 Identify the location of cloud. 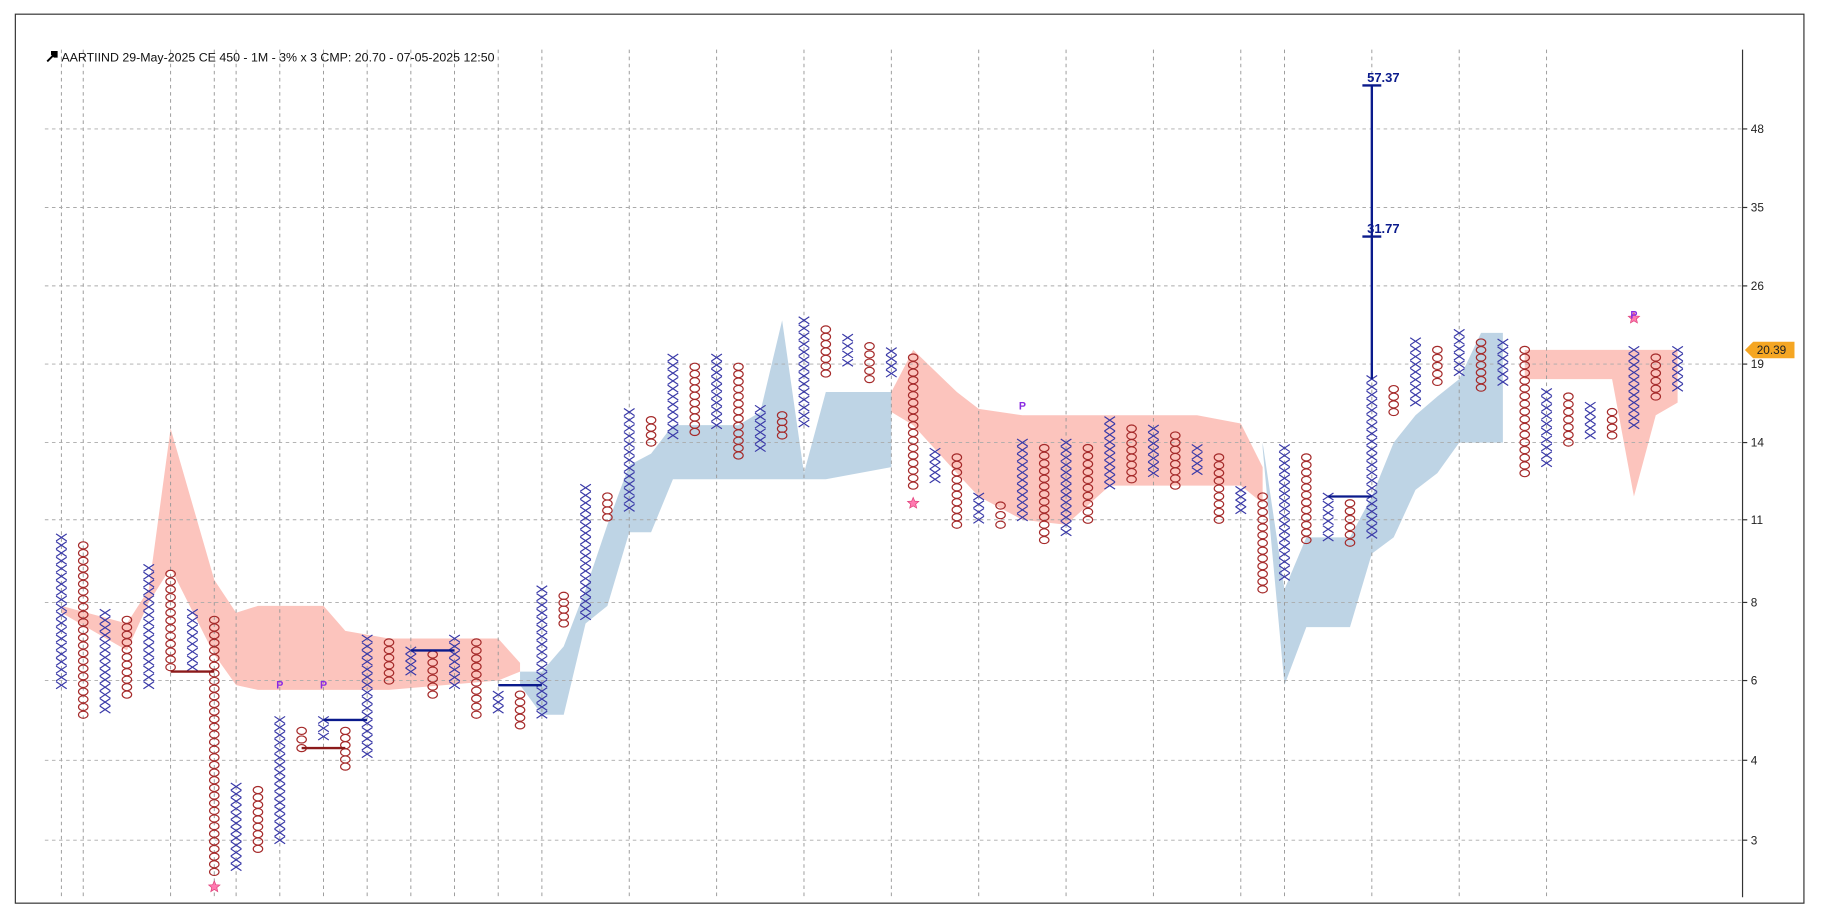
(1077, 437).